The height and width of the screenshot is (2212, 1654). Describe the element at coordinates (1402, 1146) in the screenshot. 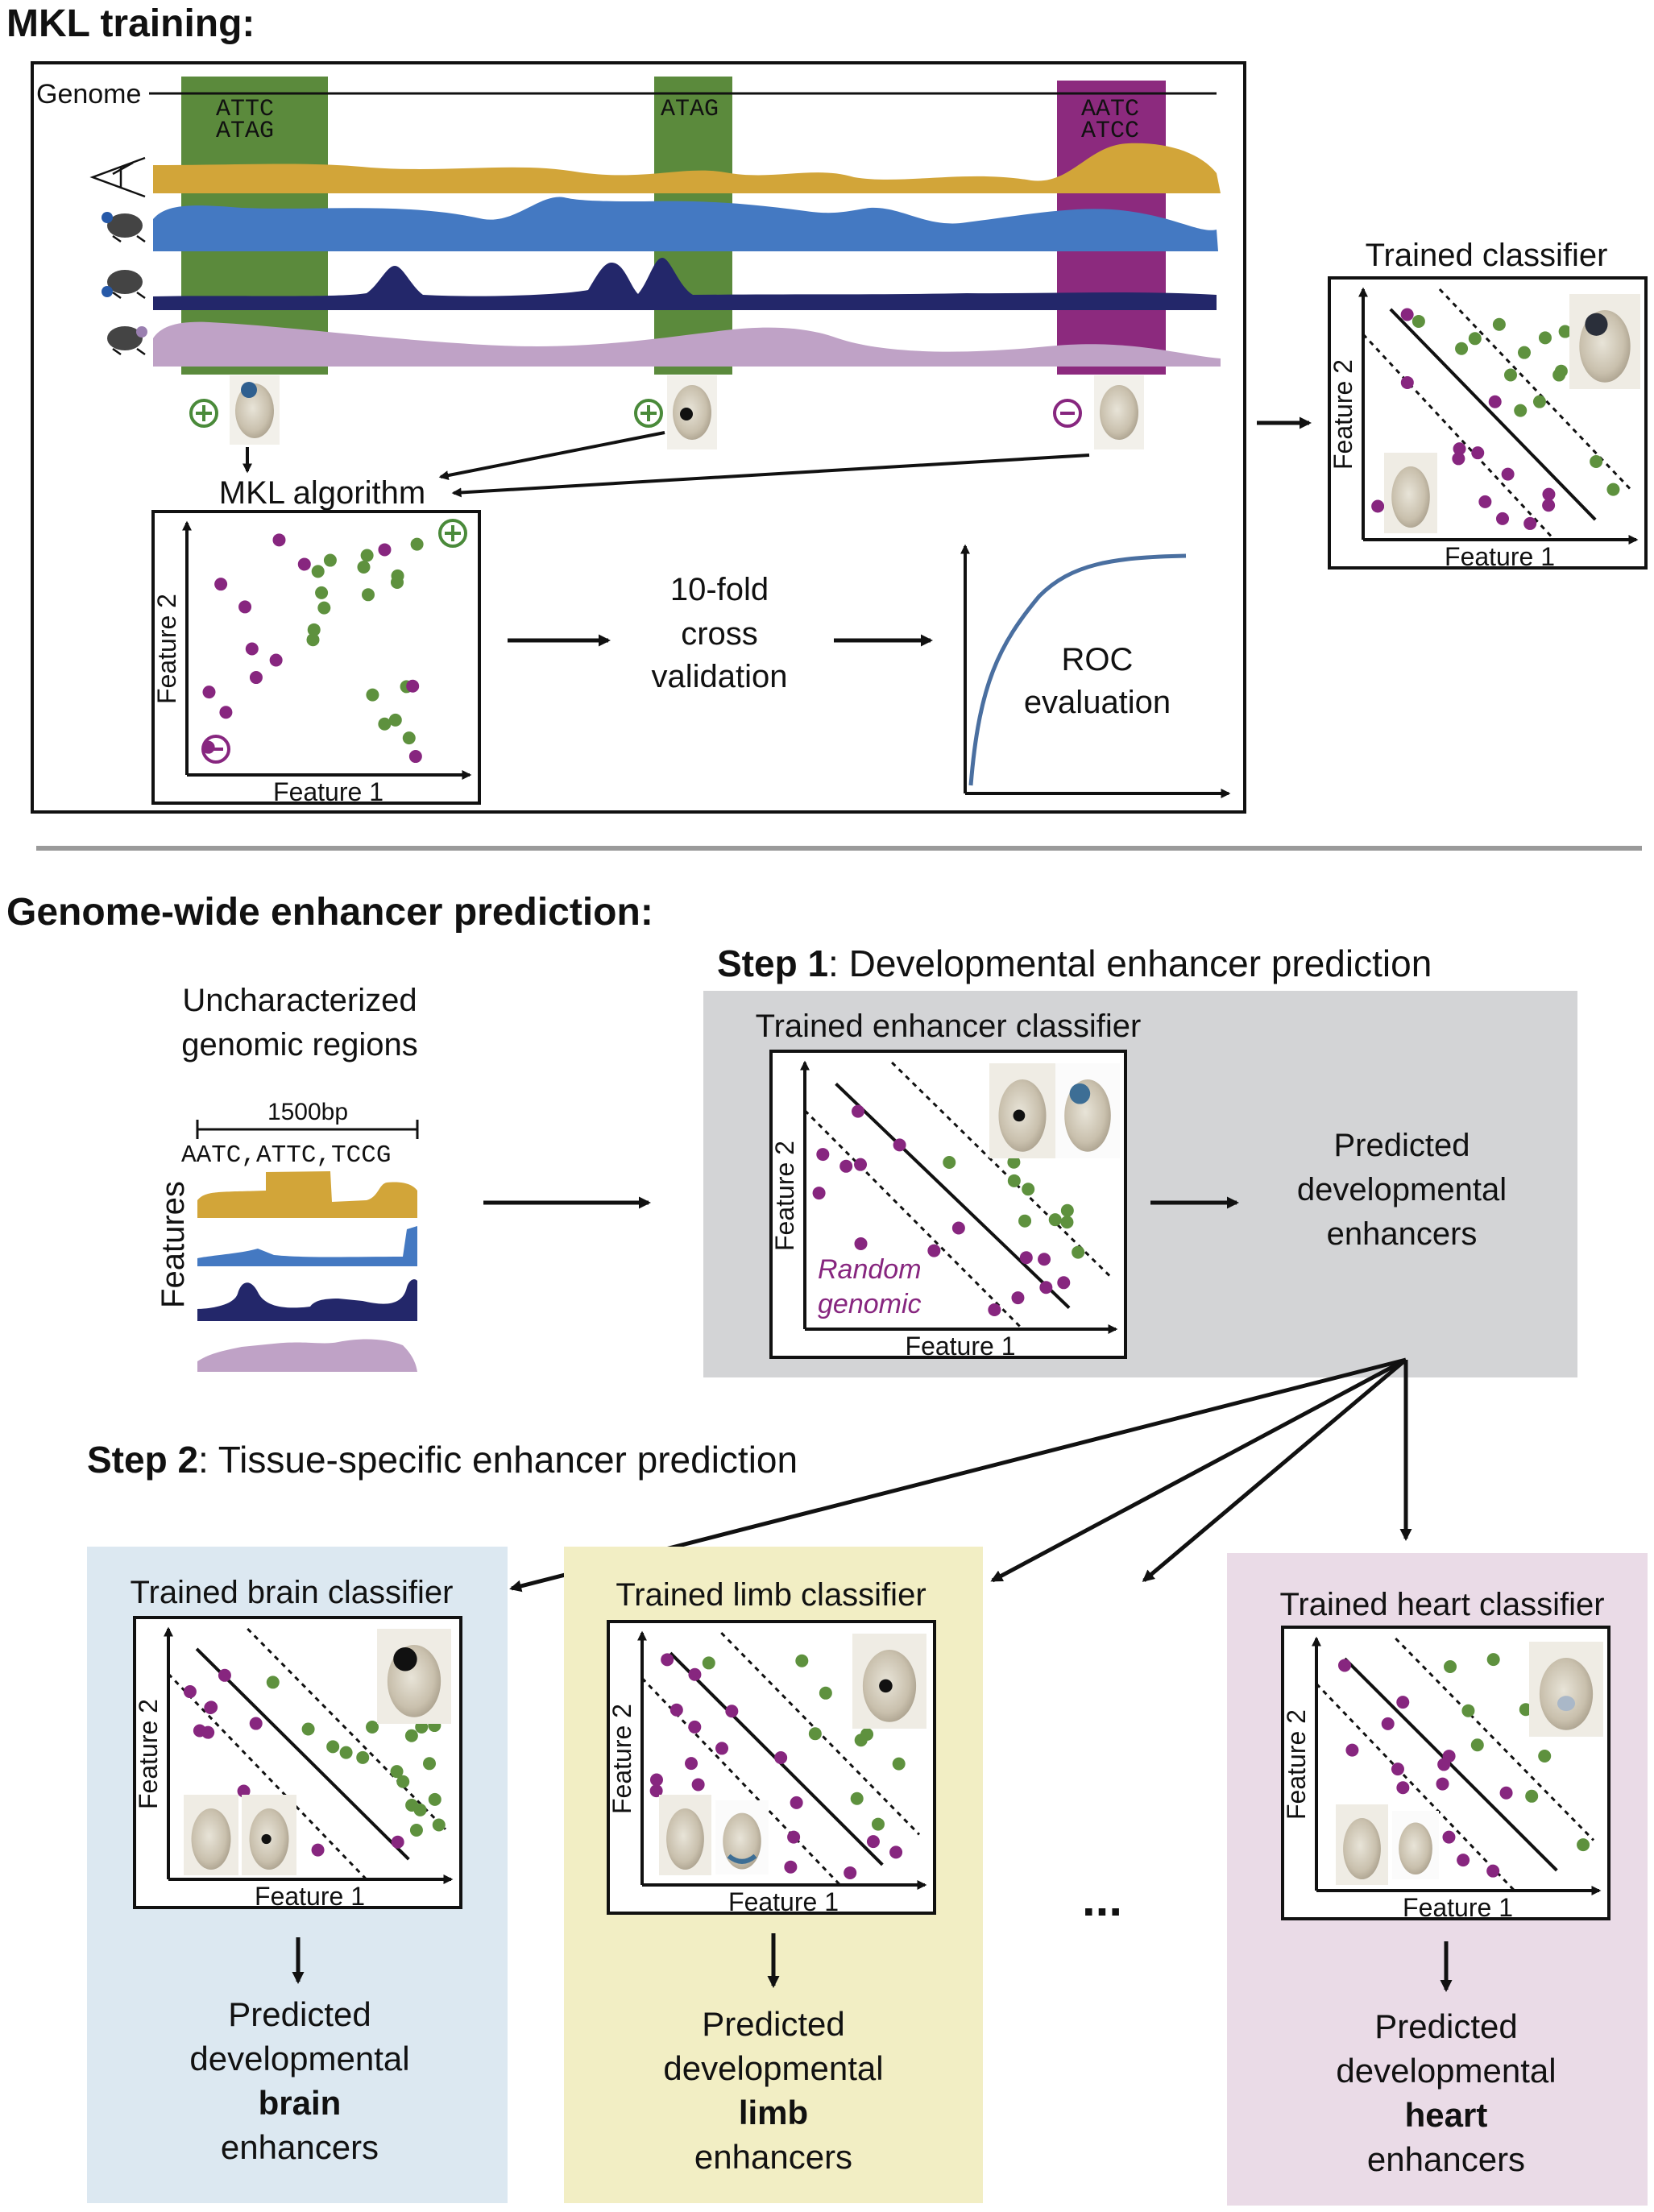

I see `step1-output-line-1: Predicted` at that location.